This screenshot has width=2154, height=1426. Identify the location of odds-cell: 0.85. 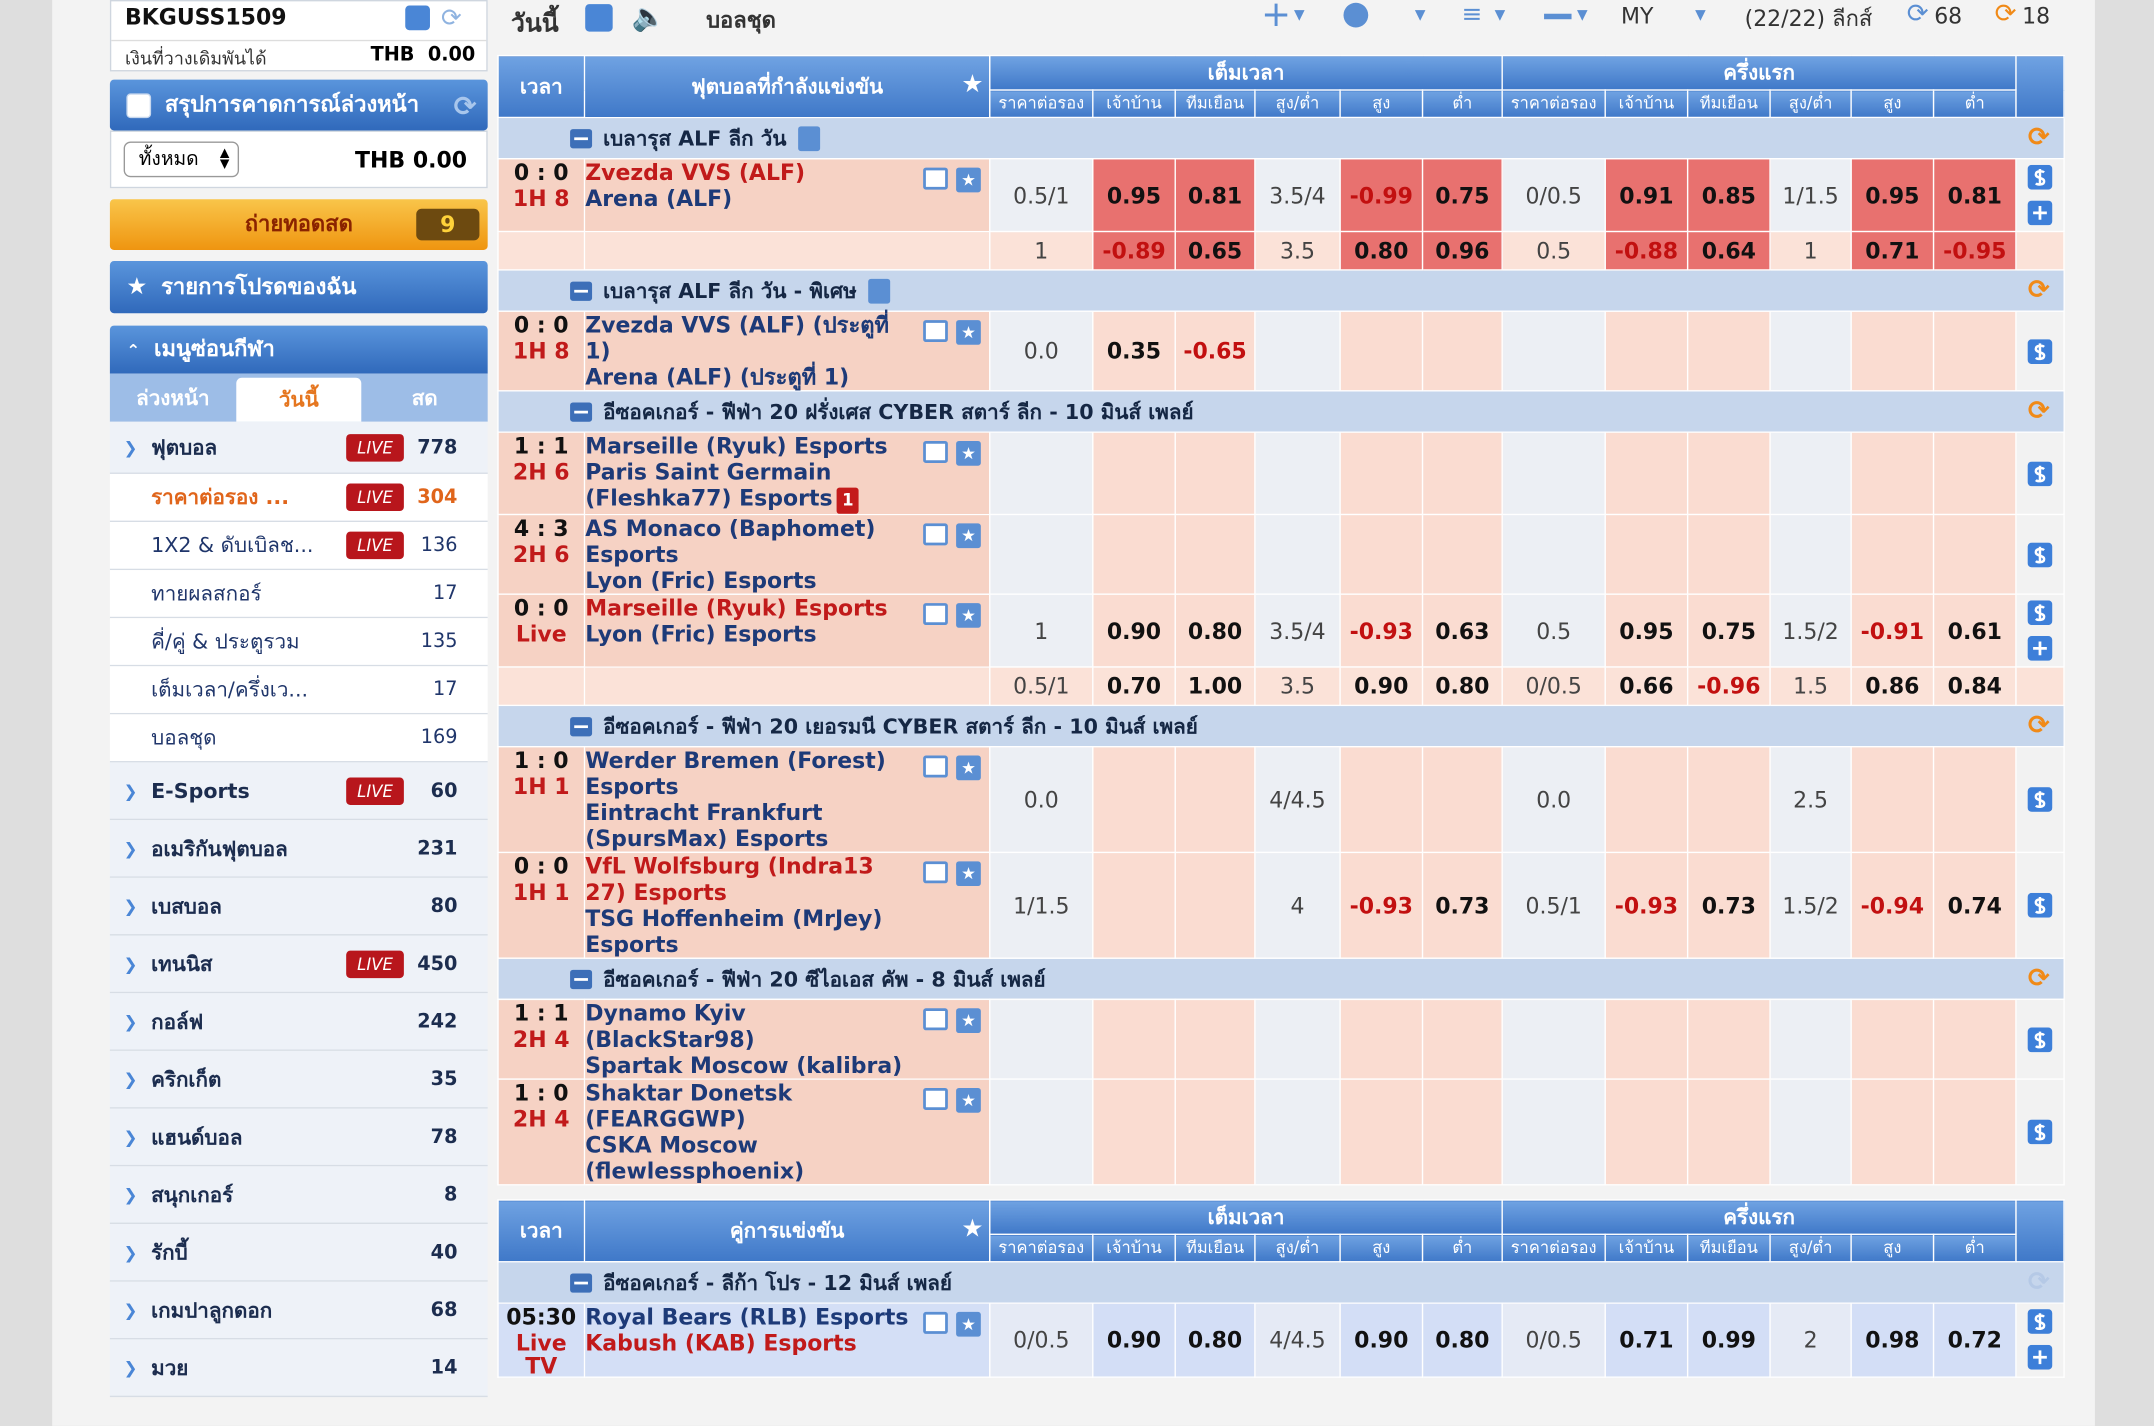
(1728, 195).